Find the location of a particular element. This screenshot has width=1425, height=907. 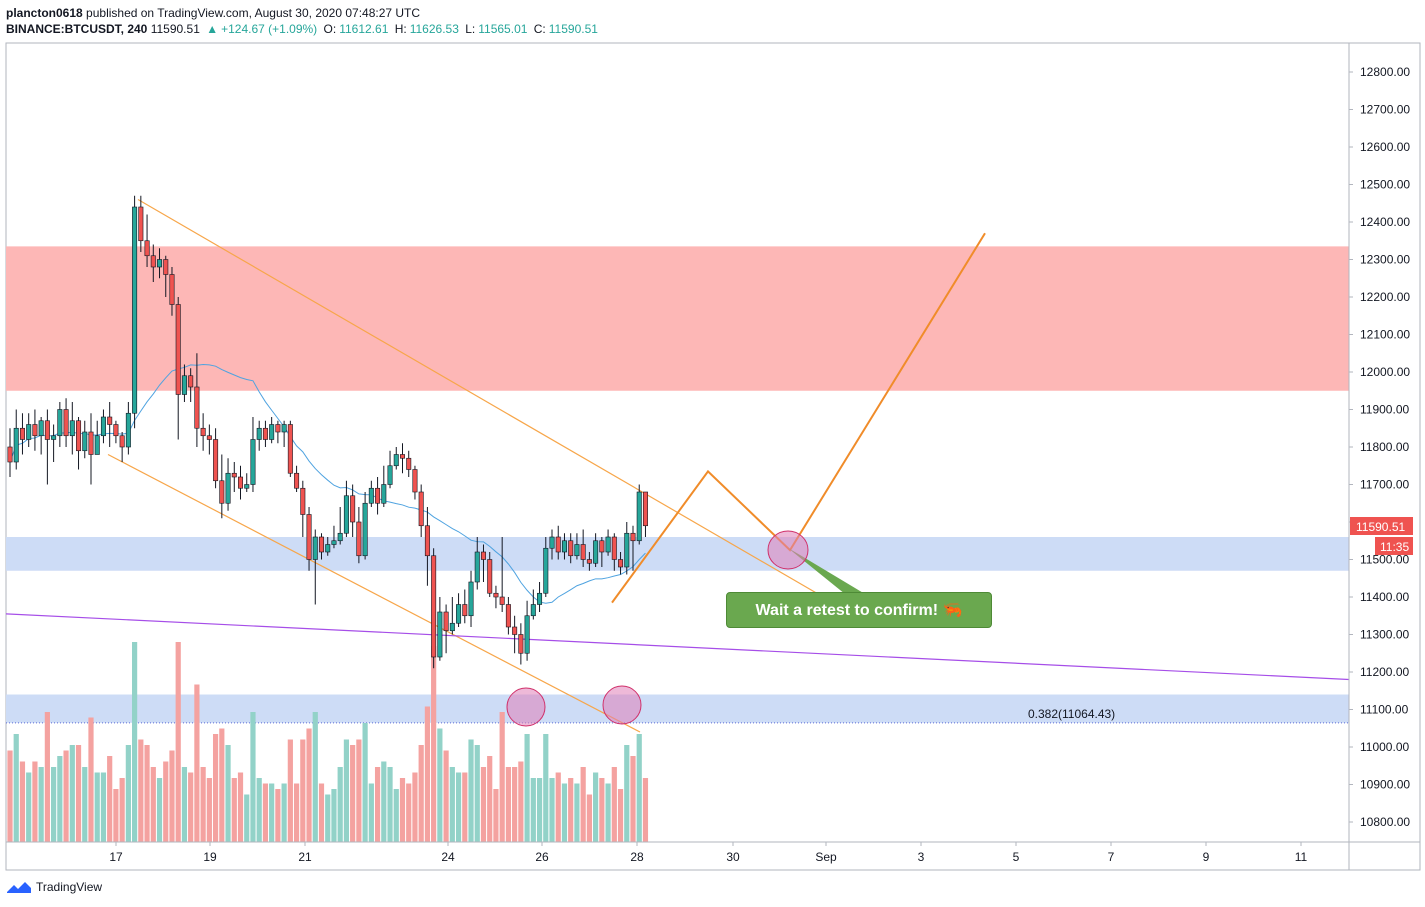

time-tick-label: 5 is located at coordinates (1016, 857).